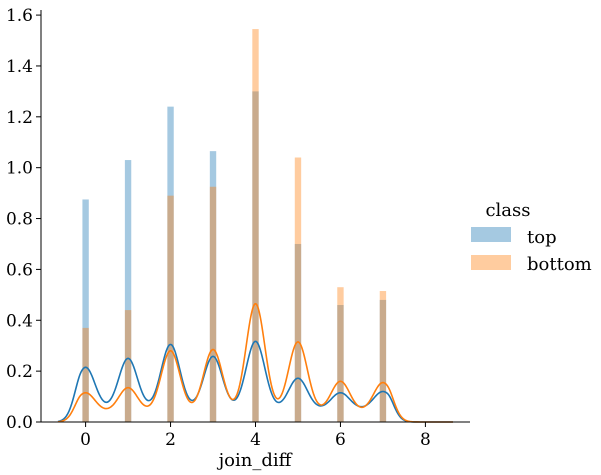 The image size is (601, 475). What do you see at coordinates (425, 440) in the screenshot?
I see `x-tick-label-8: 8` at bounding box center [425, 440].